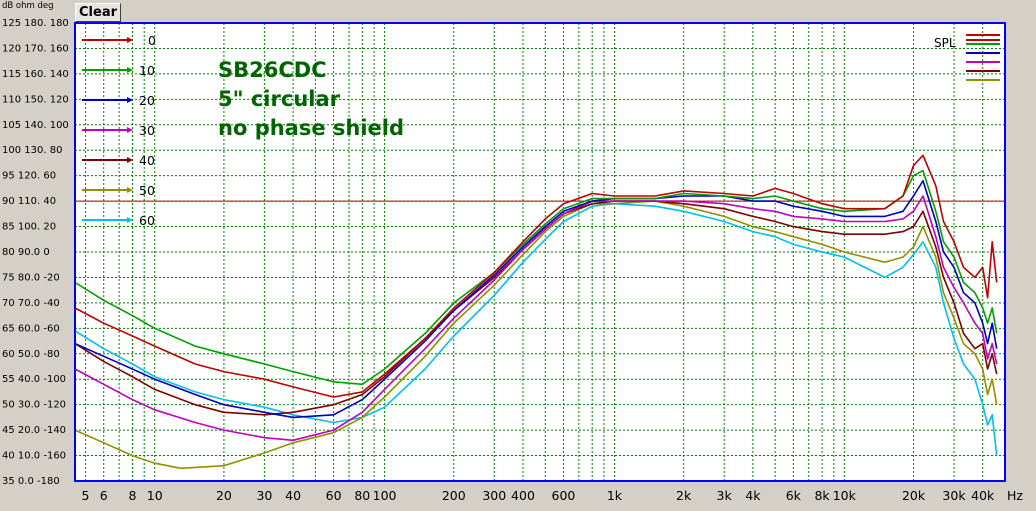 The width and height of the screenshot is (1036, 511). What do you see at coordinates (385, 495) in the screenshot?
I see `x-tick-label: 100` at bounding box center [385, 495].